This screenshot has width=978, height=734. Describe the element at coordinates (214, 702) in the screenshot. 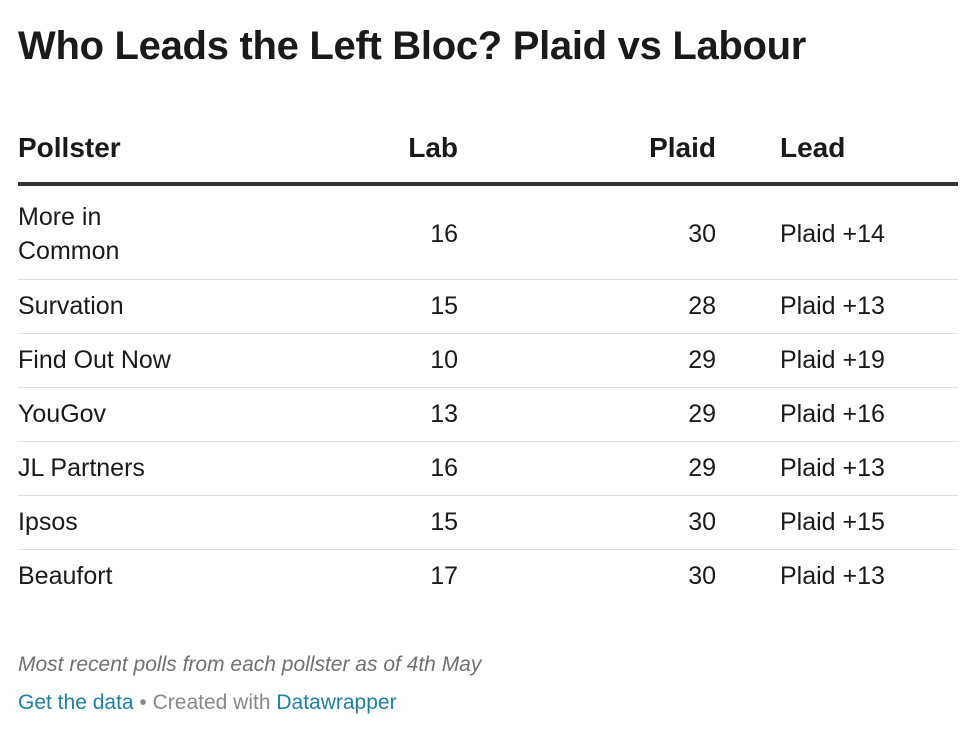

I see `created-with-text: Created with` at that location.